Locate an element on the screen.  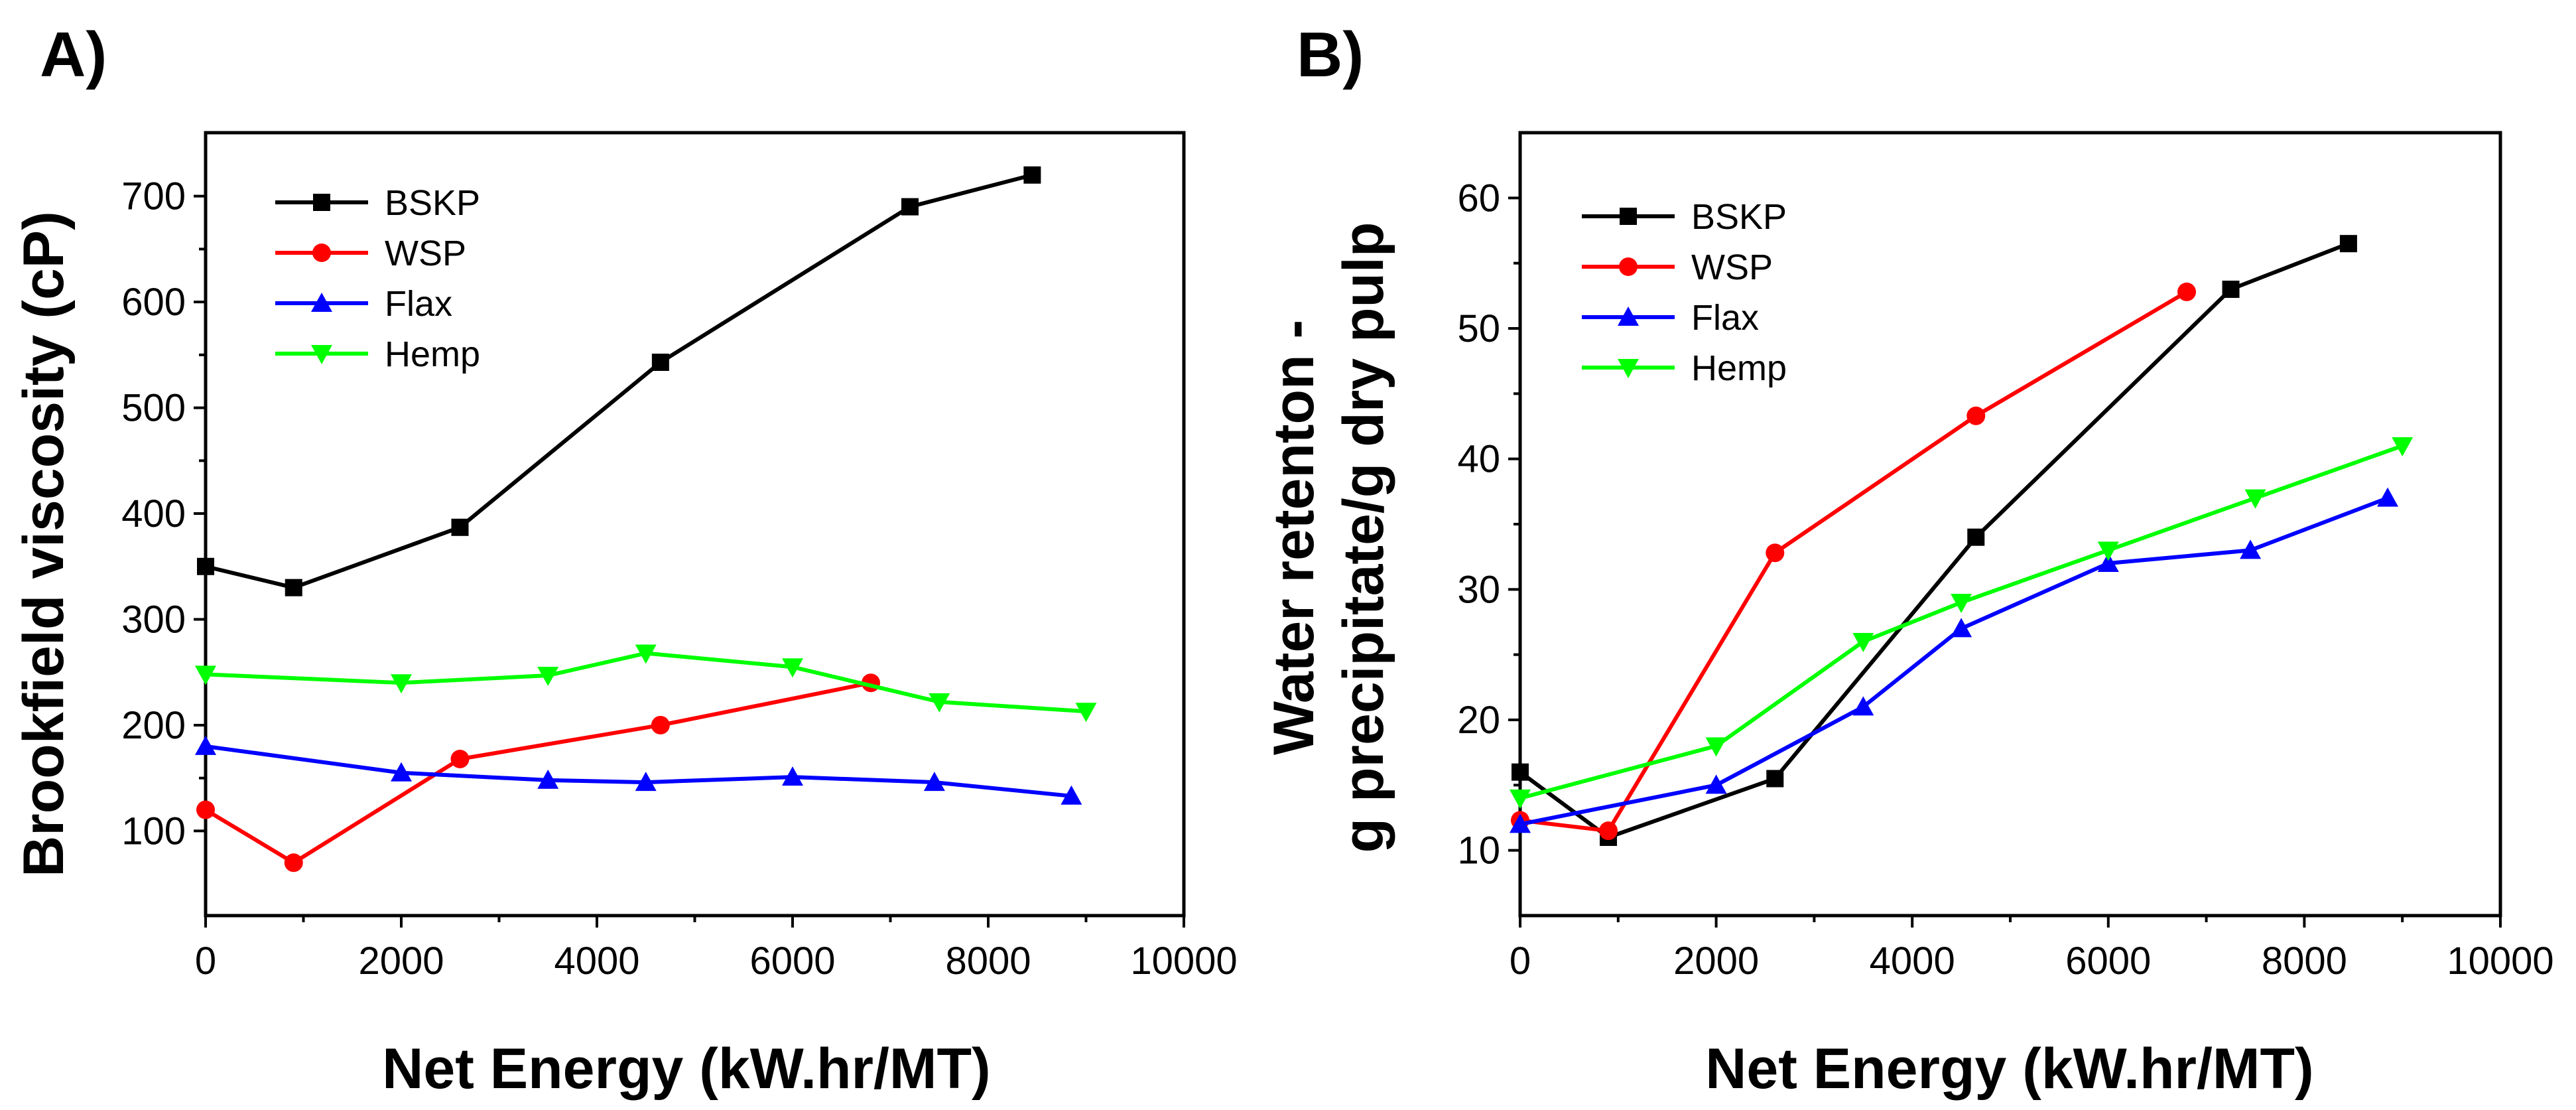
panel-a-x-axis-title: Net Energy (kW.hr/MT) is located at coordinates (686, 1069).